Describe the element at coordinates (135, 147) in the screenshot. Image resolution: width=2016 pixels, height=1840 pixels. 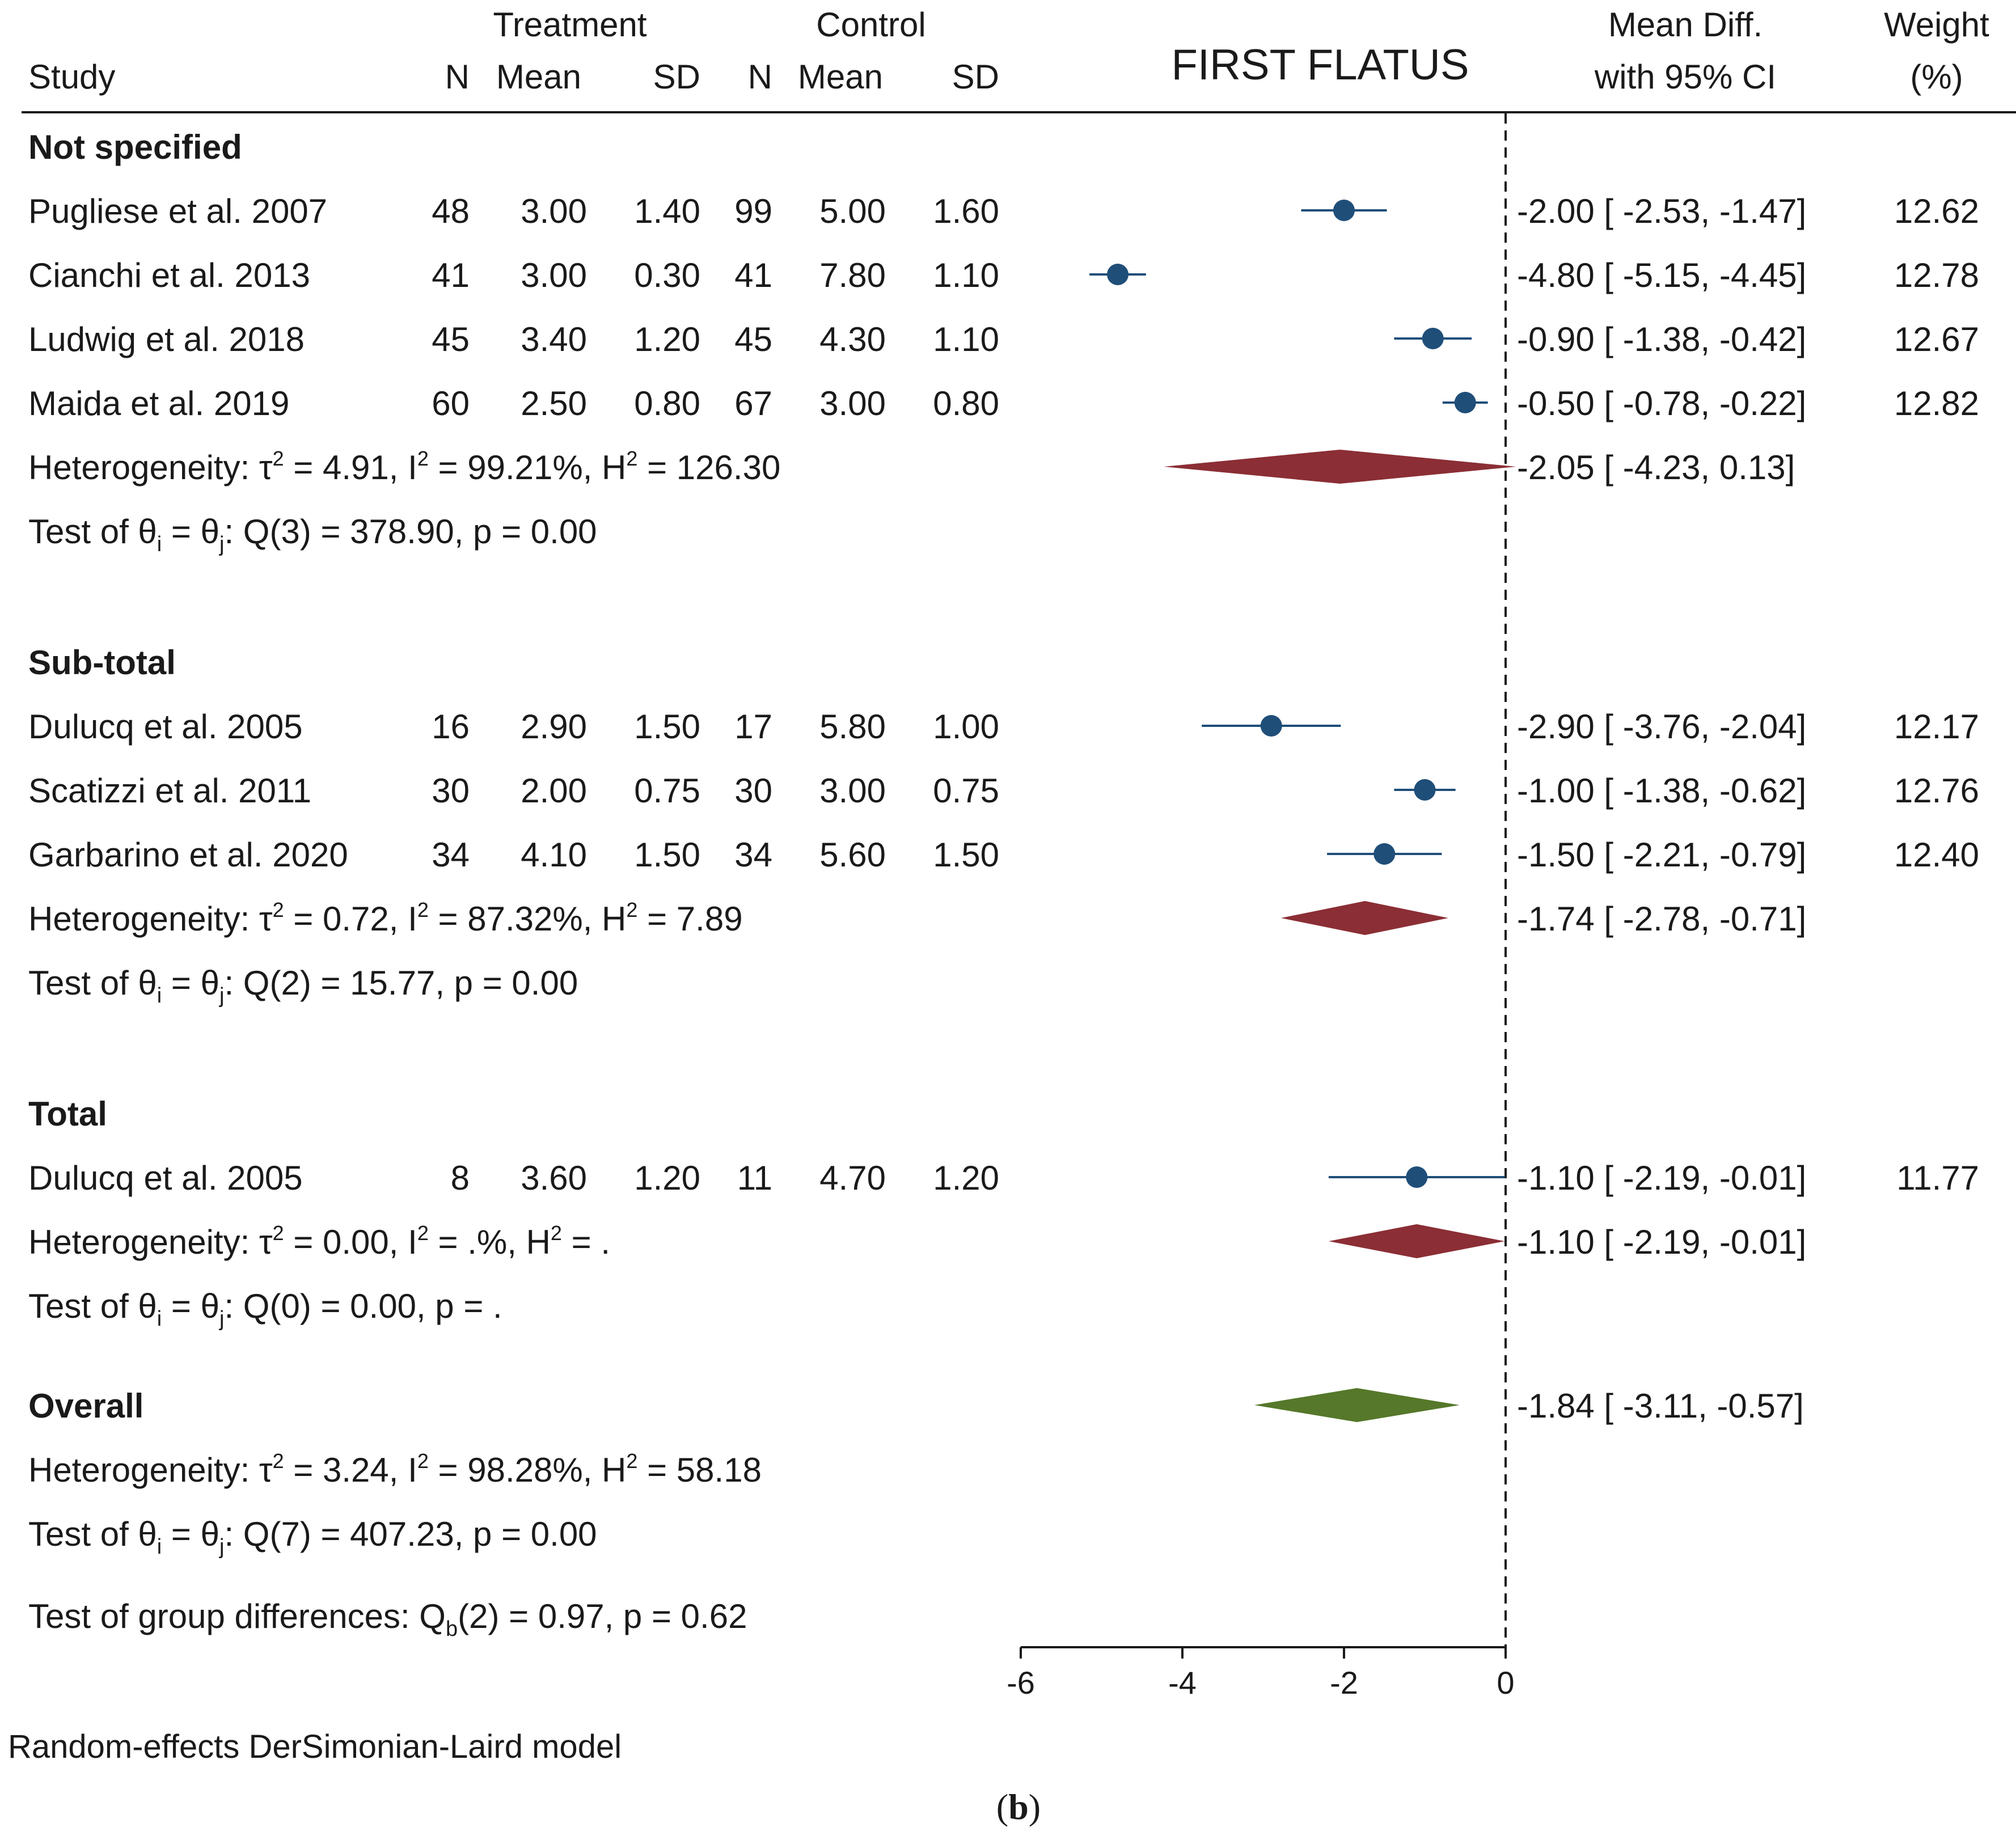
I see `group-heading: Not specified` at that location.